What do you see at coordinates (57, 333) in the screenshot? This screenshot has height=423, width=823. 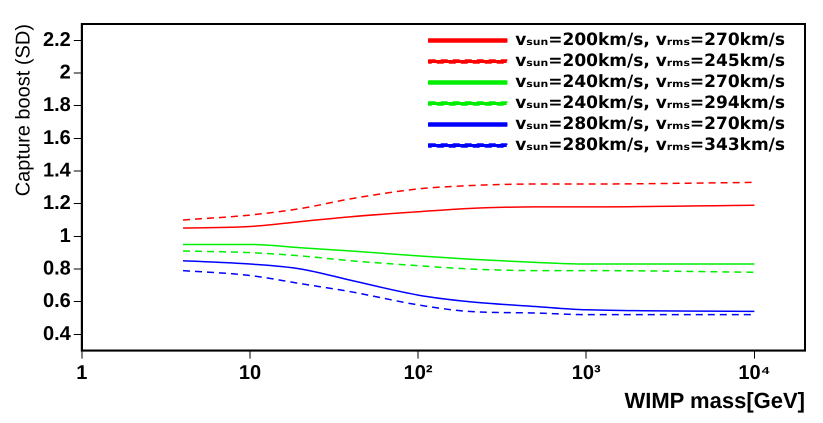 I see `y-tick-label: 0.4` at bounding box center [57, 333].